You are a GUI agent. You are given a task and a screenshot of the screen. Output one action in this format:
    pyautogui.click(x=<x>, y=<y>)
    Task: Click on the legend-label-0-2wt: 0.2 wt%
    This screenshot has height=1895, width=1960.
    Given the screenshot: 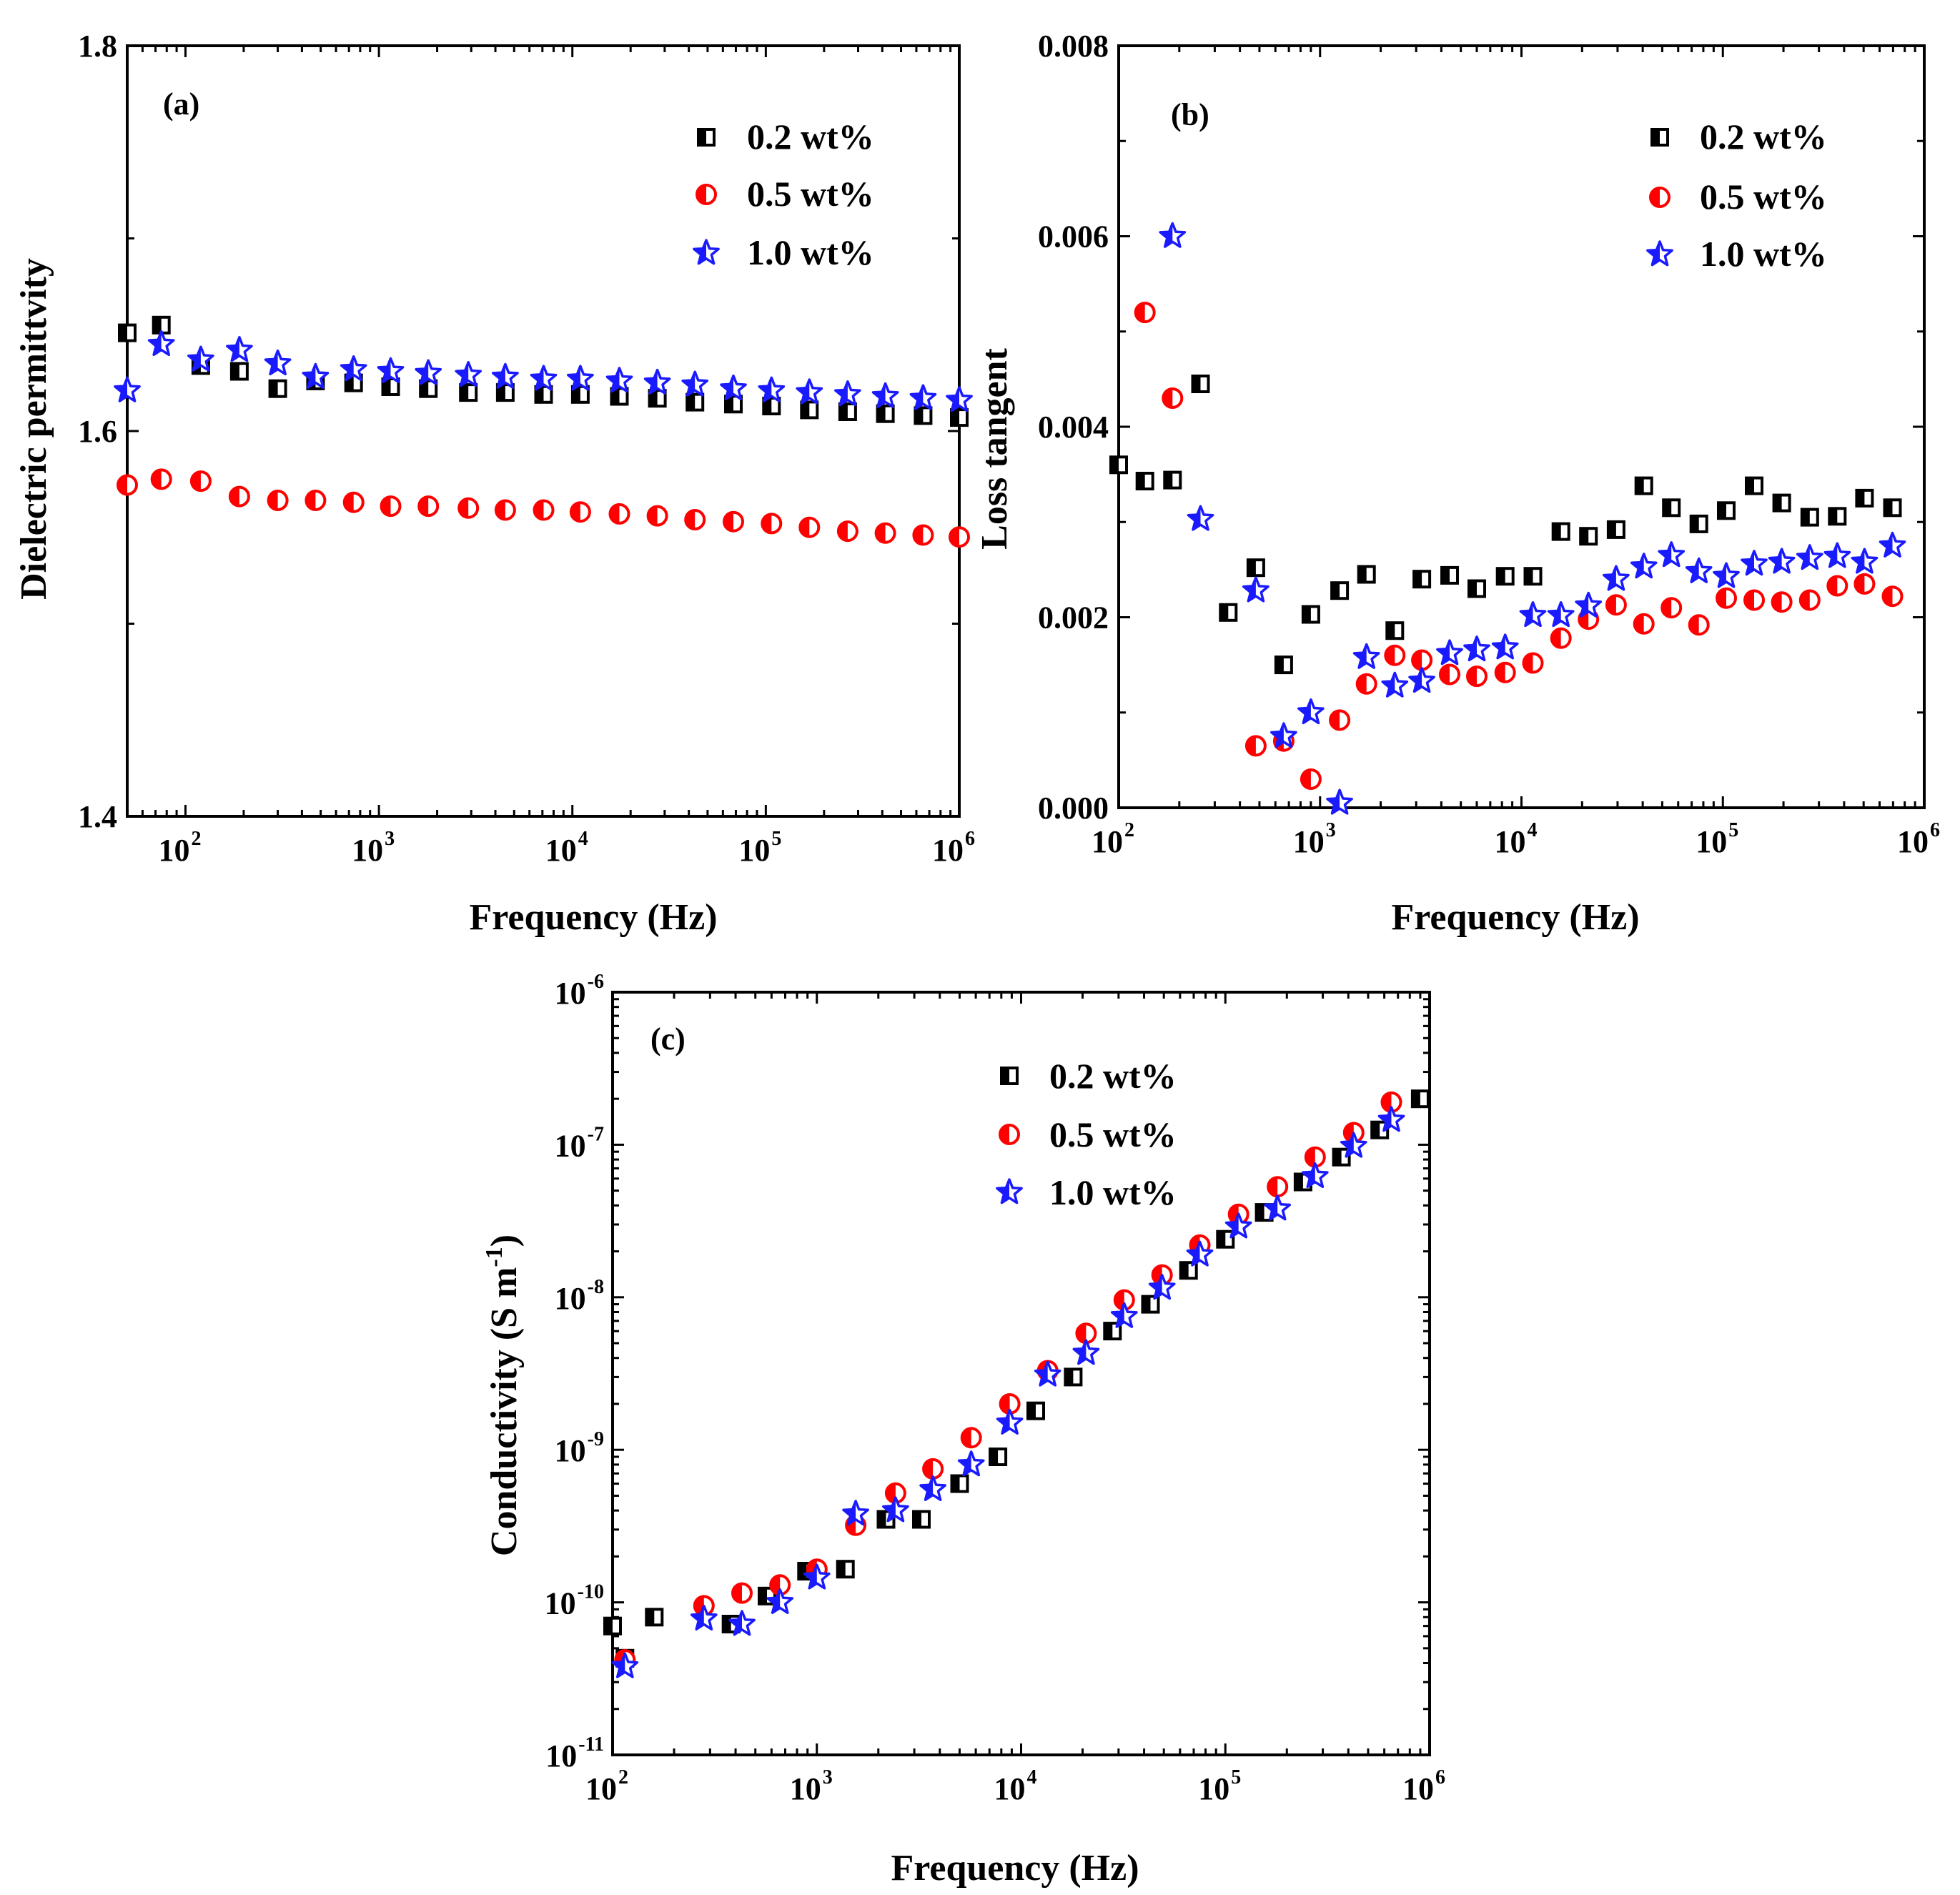 What is the action you would take?
    pyautogui.click(x=1113, y=1076)
    